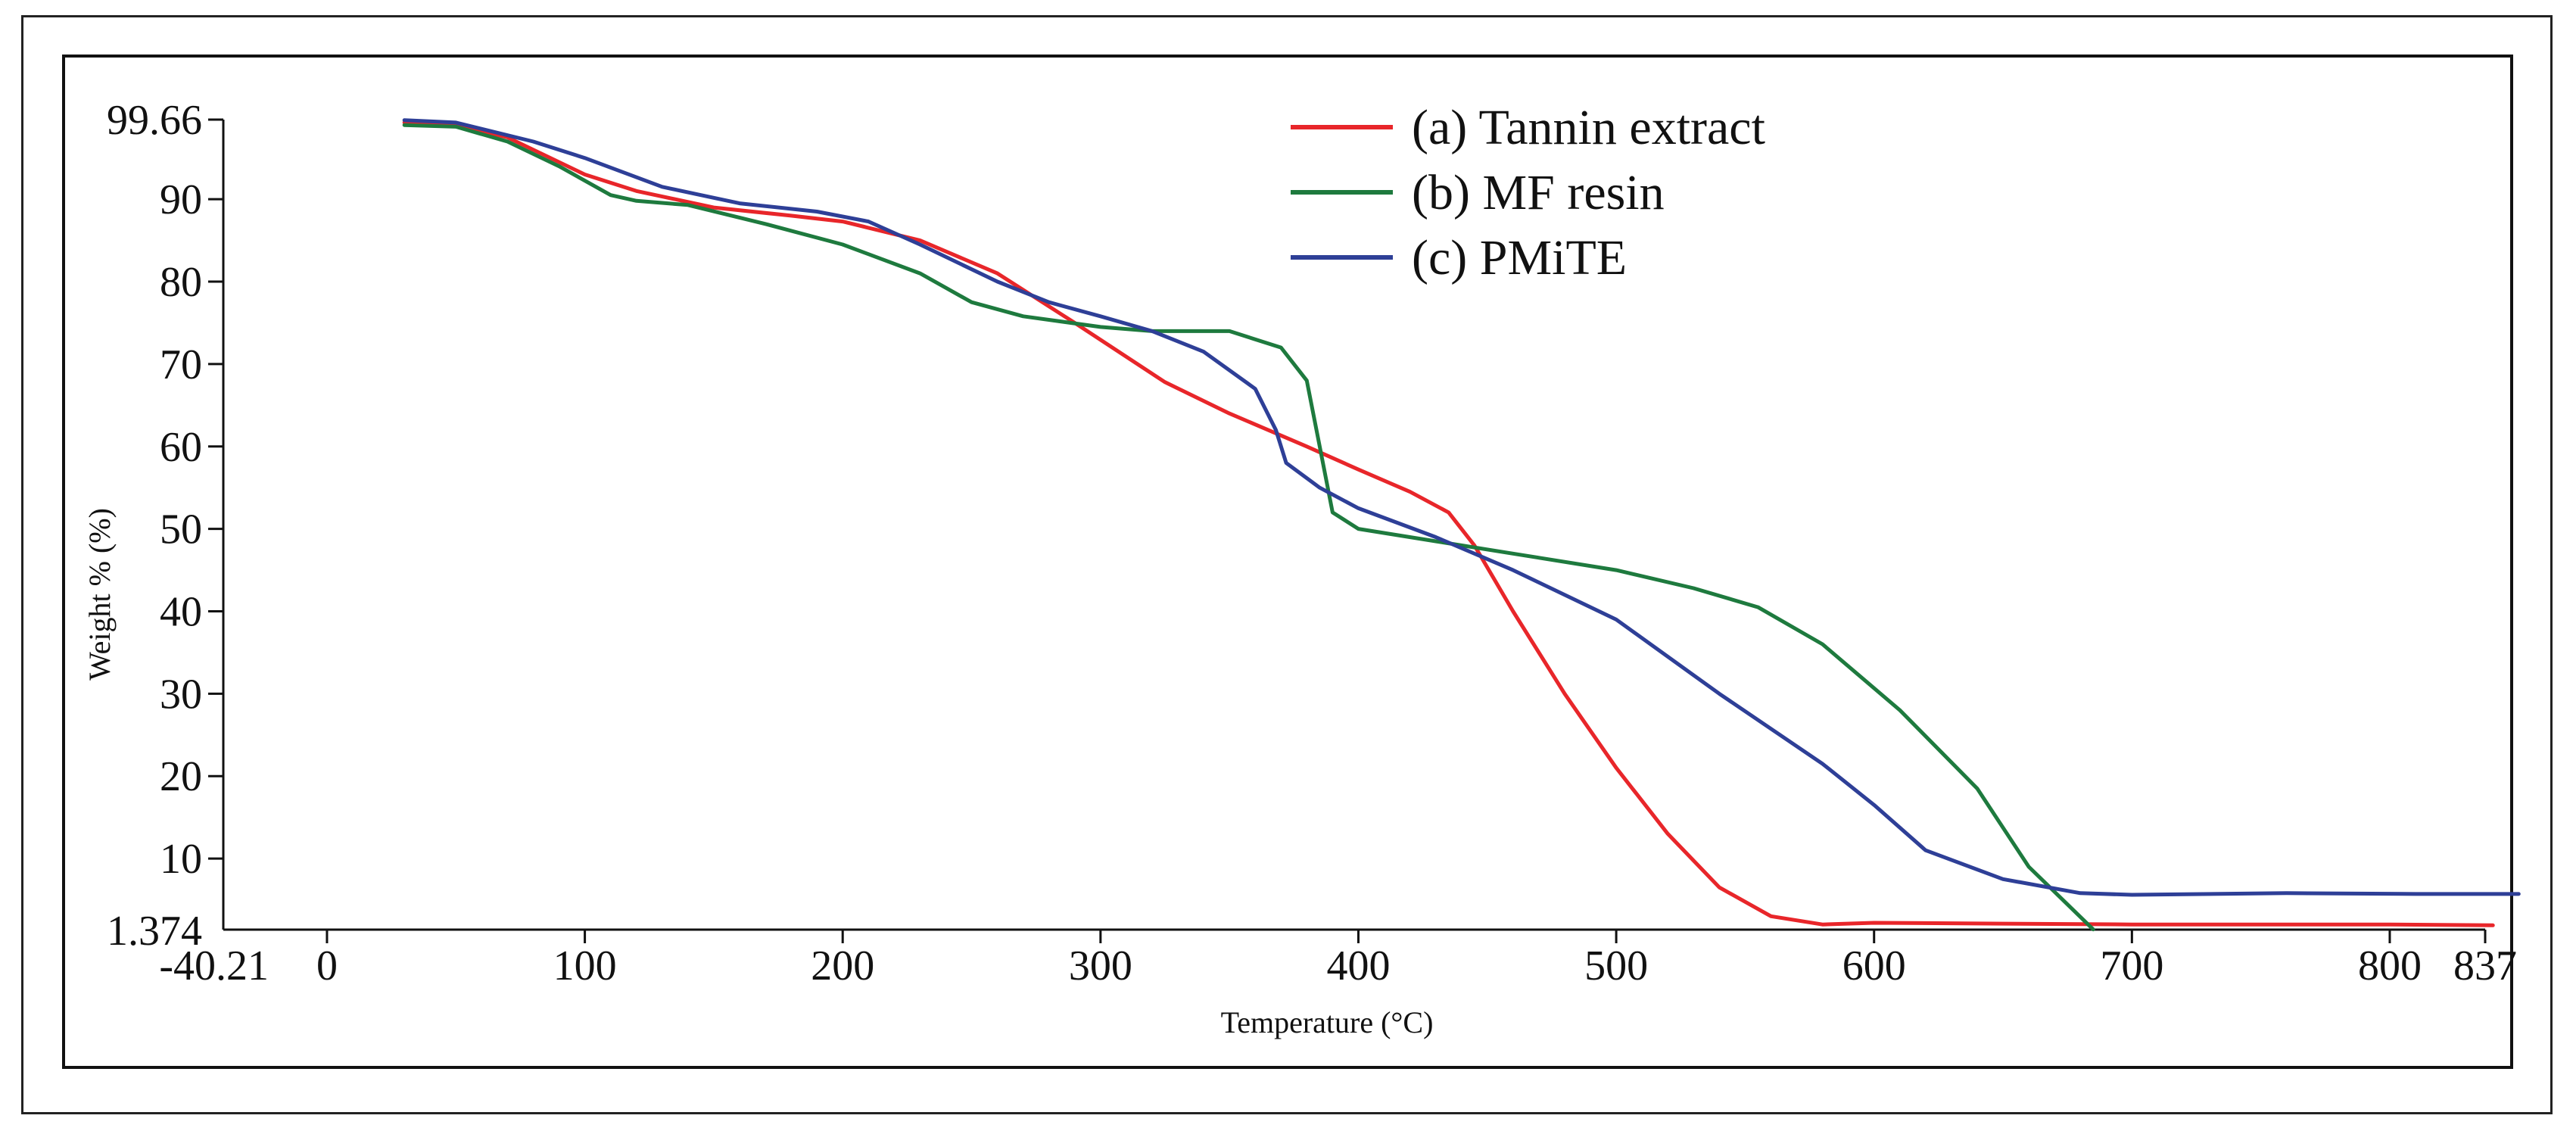 This screenshot has height=1131, width=2576. Describe the element at coordinates (1519, 257) in the screenshot. I see `legend-label-3: (c) PMiTE` at that location.